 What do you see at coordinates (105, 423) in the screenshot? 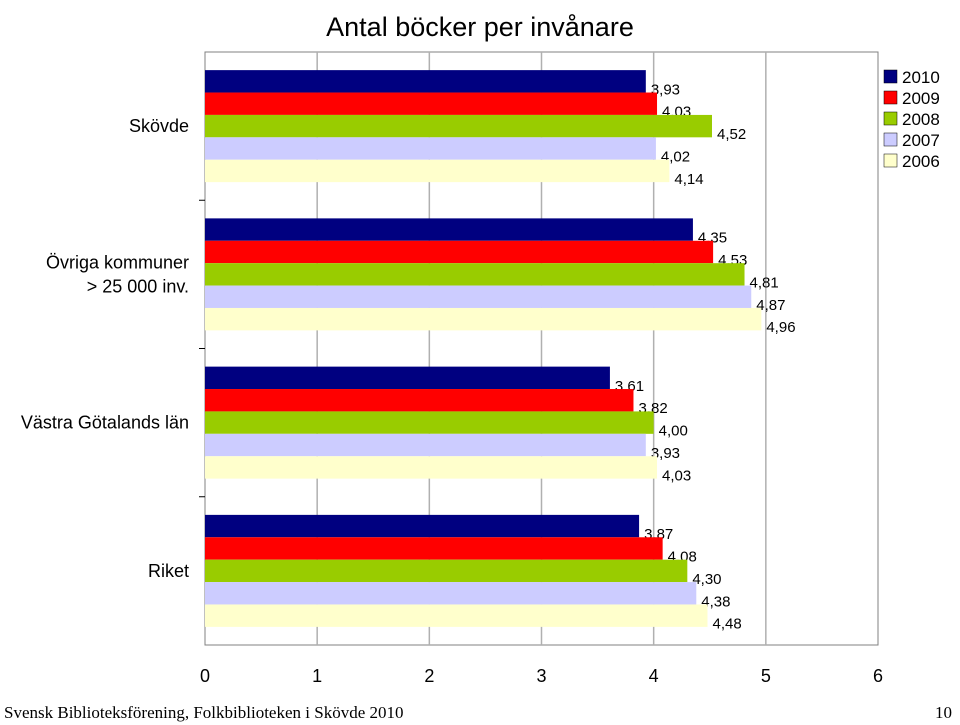
I see `category-label: Västra Götalands län` at bounding box center [105, 423].